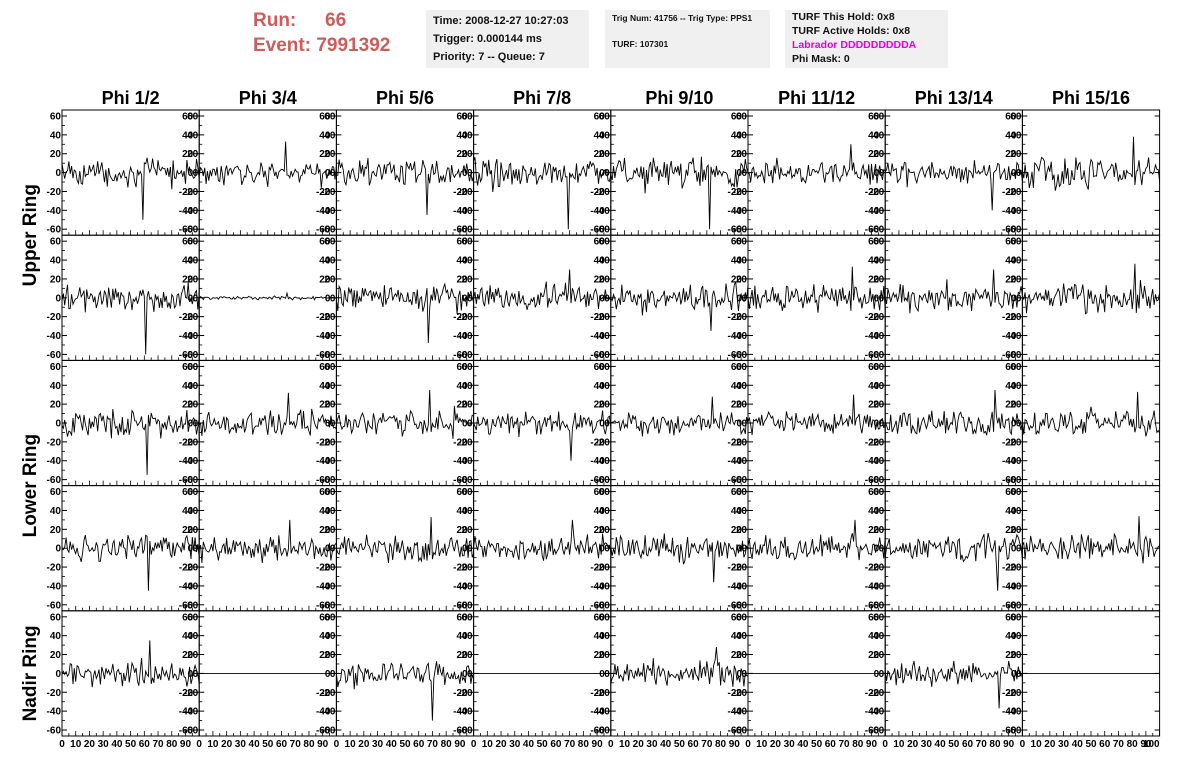 The image size is (1196, 772). Describe the element at coordinates (843, 17) in the screenshot. I see `turf-hold-text: TURF This Hold: 0x8` at that location.